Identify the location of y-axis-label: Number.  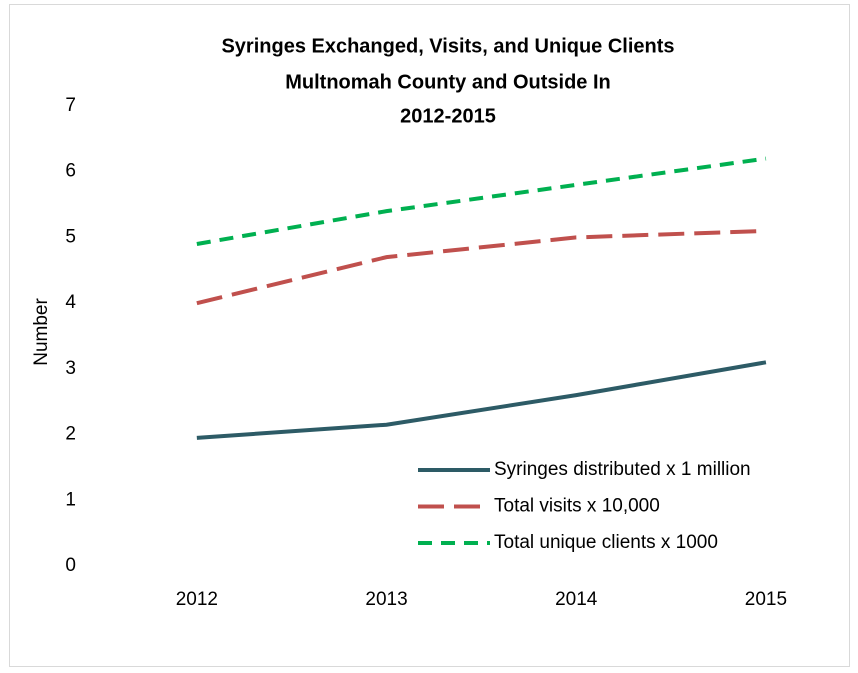
(41, 332).